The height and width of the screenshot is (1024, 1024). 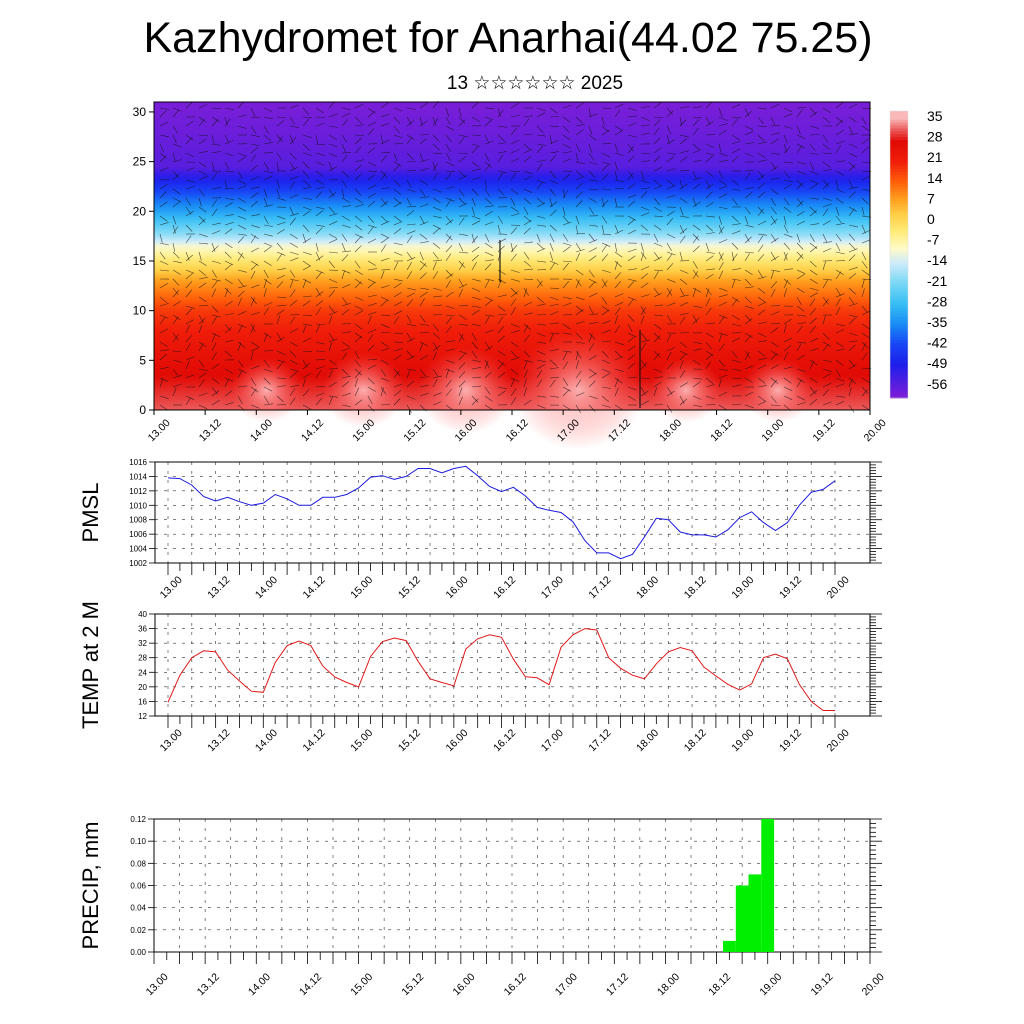 What do you see at coordinates (90, 665) in the screenshot?
I see `y-axis-title: TEMP at 2 M` at bounding box center [90, 665].